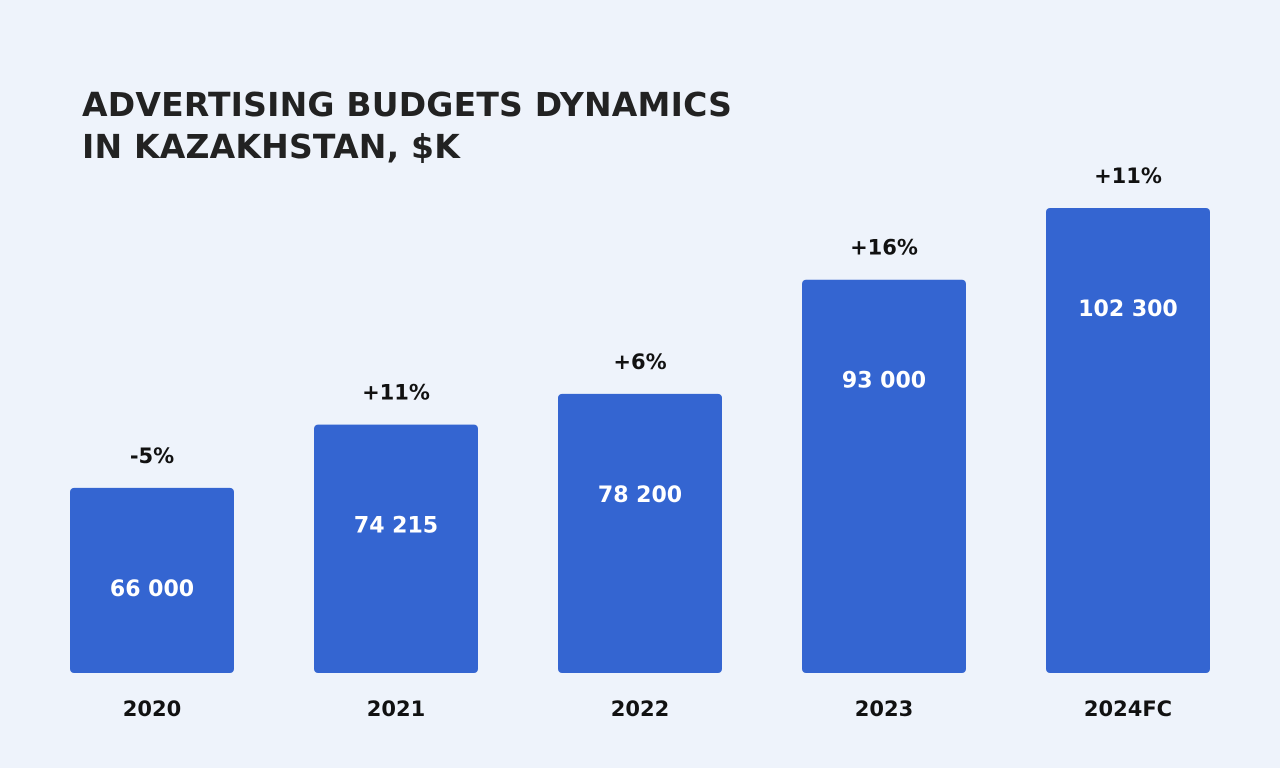 The height and width of the screenshot is (768, 1280). Describe the element at coordinates (884, 381) in the screenshot. I see `value-label: 93 000` at that location.